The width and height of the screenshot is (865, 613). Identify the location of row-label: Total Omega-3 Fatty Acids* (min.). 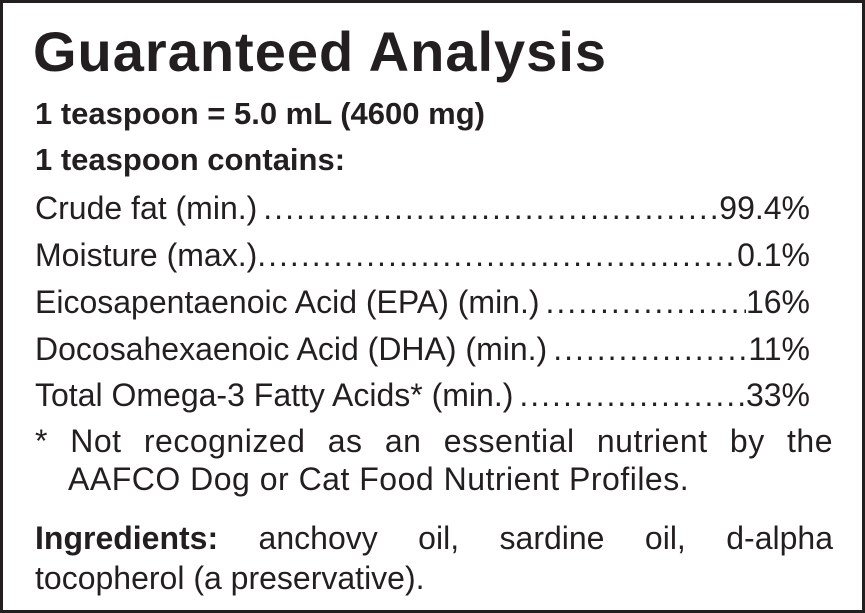
(274, 395).